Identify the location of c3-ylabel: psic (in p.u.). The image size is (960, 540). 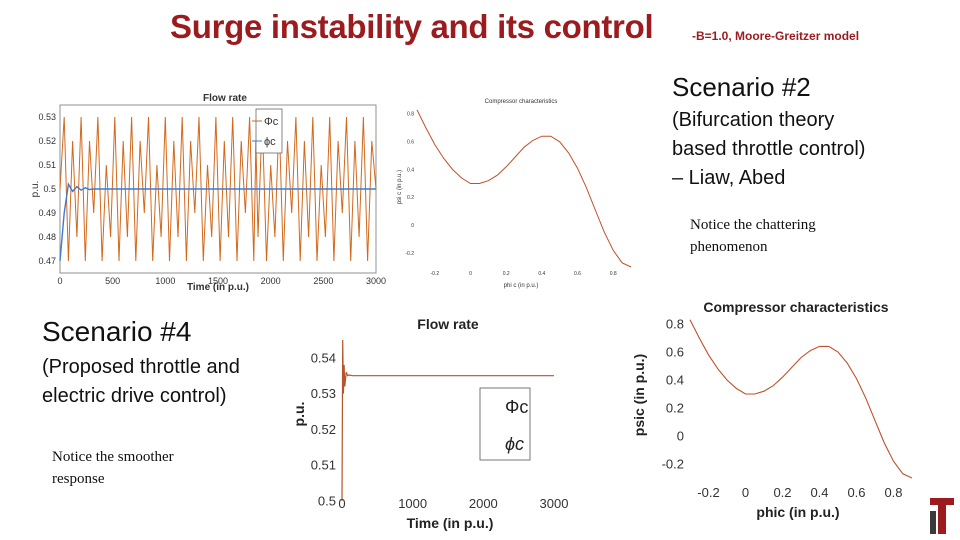
(639, 395).